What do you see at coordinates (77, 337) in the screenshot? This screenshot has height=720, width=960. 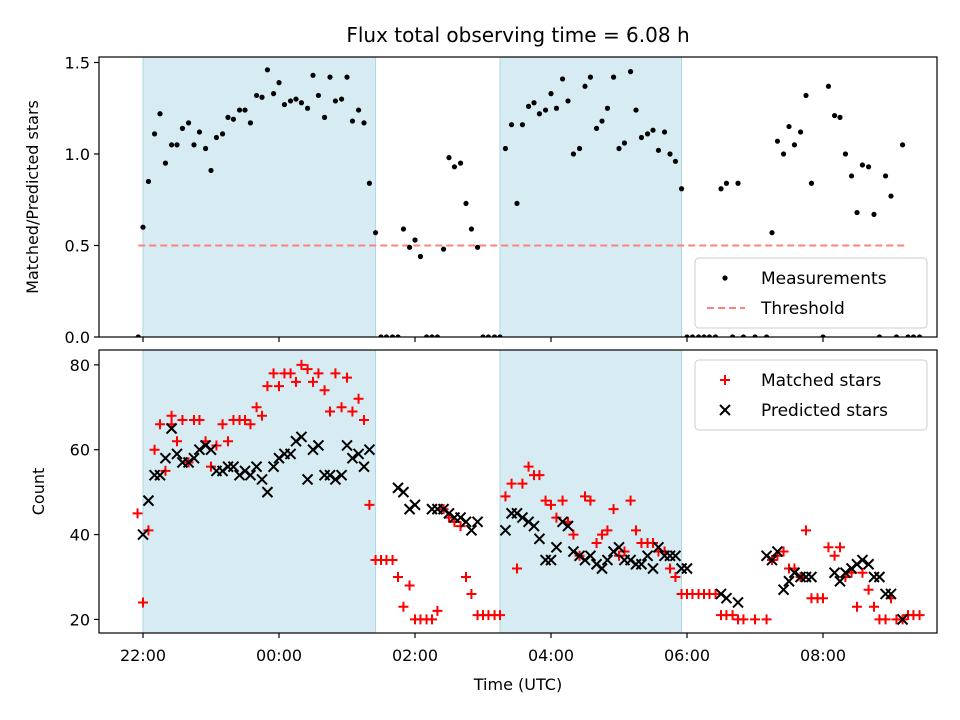 I see `y-tick-label: 0.0` at bounding box center [77, 337].